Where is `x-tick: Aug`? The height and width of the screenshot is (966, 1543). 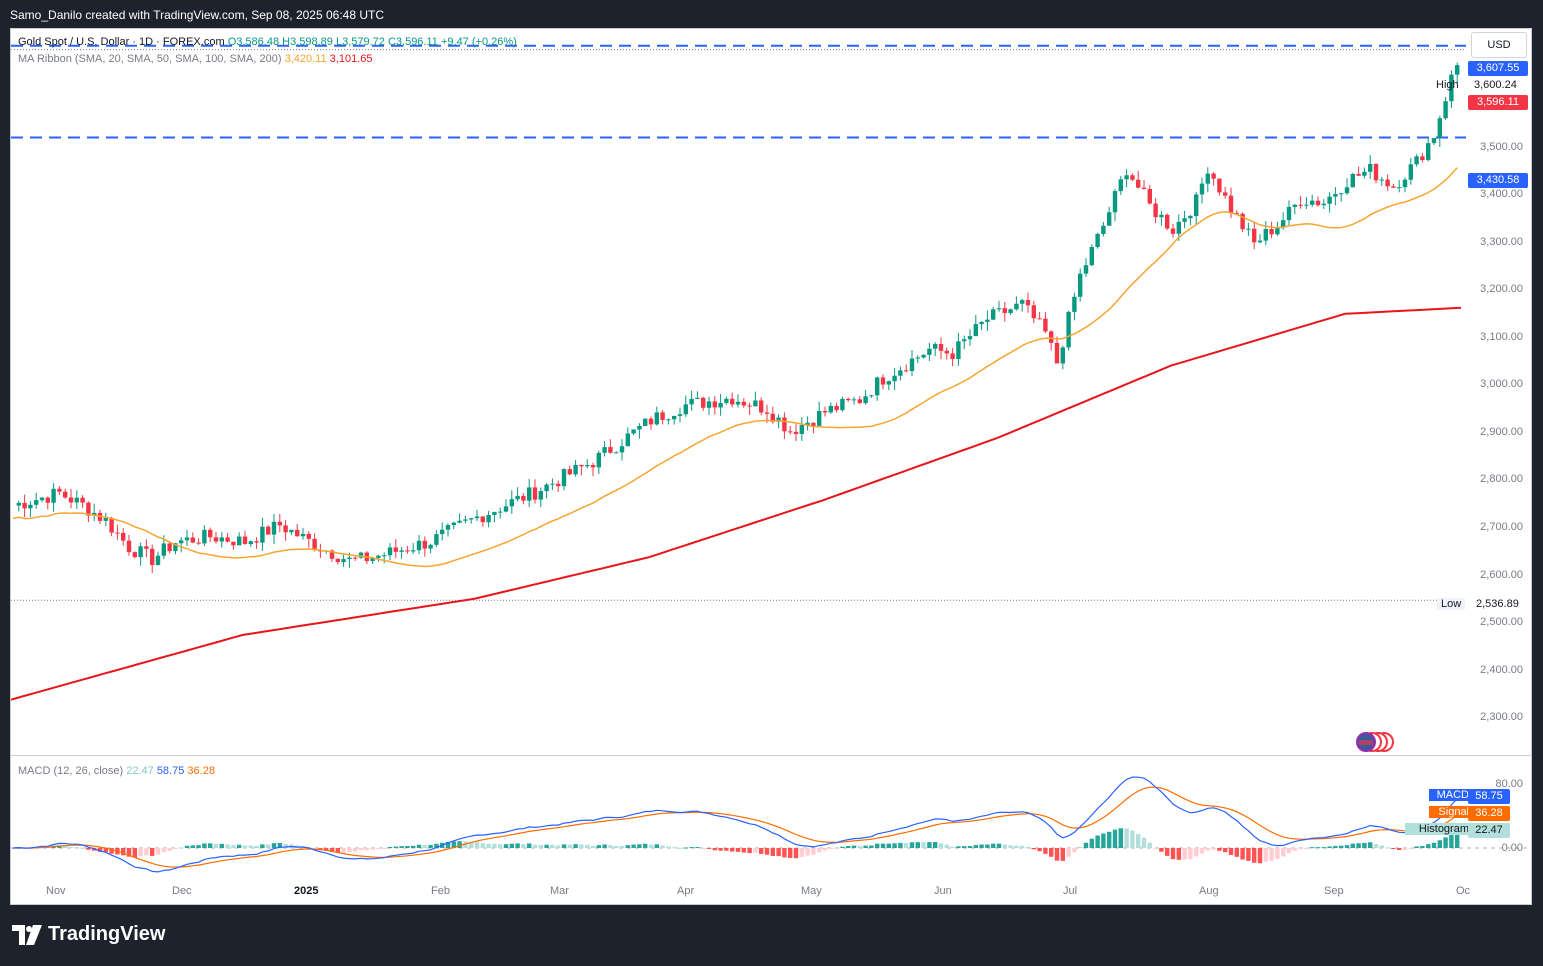 x-tick: Aug is located at coordinates (1209, 891).